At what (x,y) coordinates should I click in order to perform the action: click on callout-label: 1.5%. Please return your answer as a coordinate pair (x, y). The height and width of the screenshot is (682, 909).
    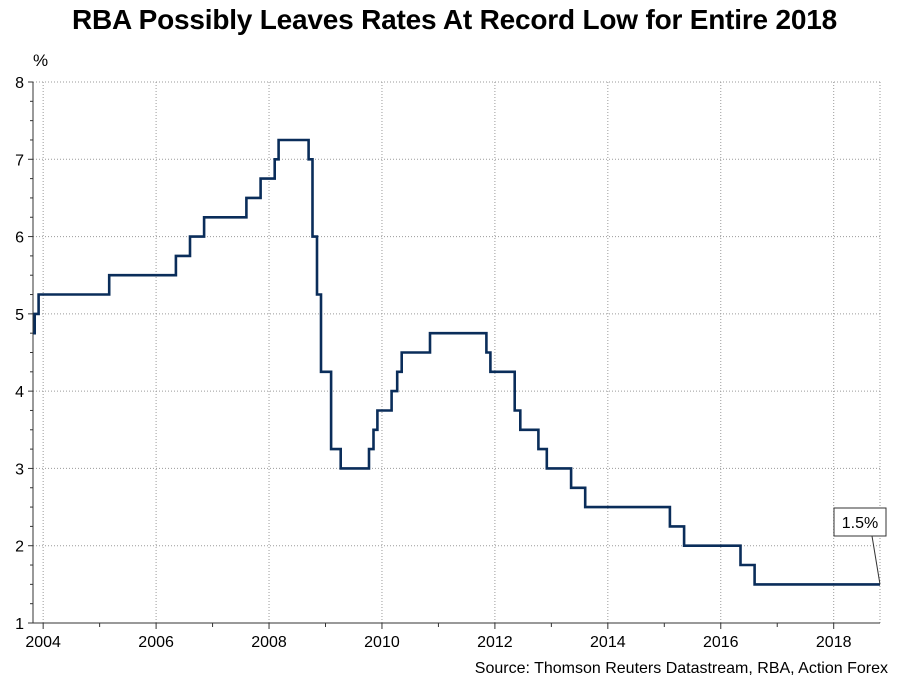
    Looking at the image, I should click on (860, 523).